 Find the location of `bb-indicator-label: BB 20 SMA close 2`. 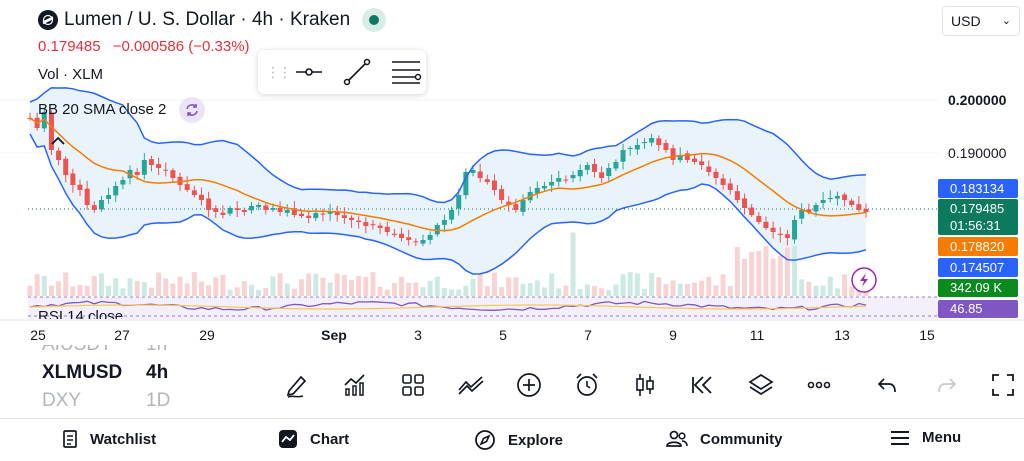

bb-indicator-label: BB 20 SMA close 2 is located at coordinates (121, 110).